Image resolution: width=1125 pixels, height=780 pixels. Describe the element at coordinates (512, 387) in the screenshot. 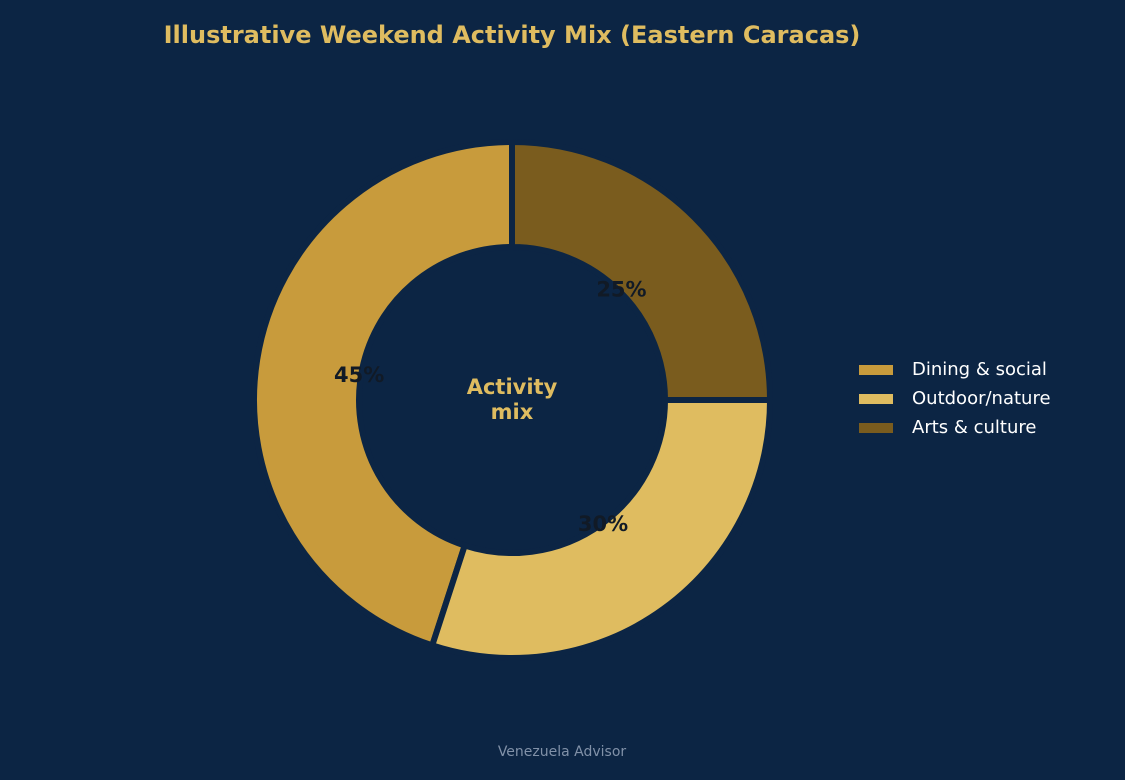

I see `center-label: Activity` at that location.